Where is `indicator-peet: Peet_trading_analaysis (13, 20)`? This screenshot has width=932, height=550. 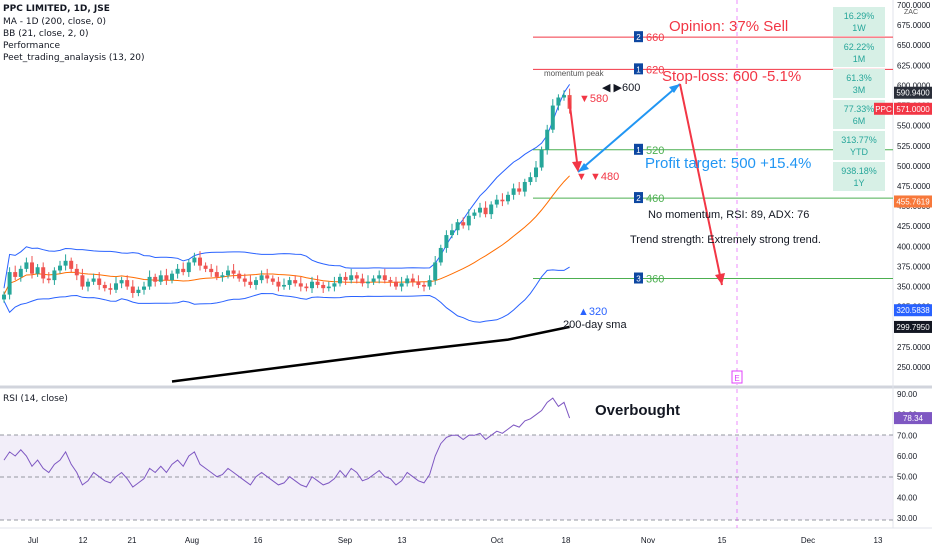 indicator-peet: Peet_trading_analaysis (13, 20) is located at coordinates (74, 58).